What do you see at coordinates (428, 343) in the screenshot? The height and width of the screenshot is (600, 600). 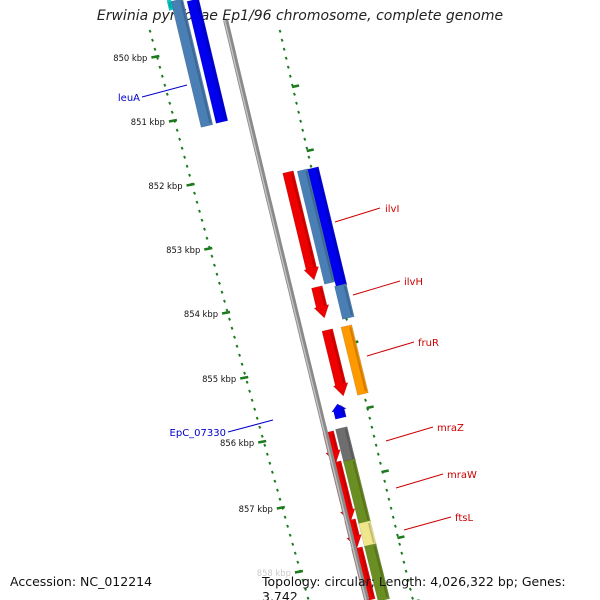 I see `gene-label: fruR` at bounding box center [428, 343].